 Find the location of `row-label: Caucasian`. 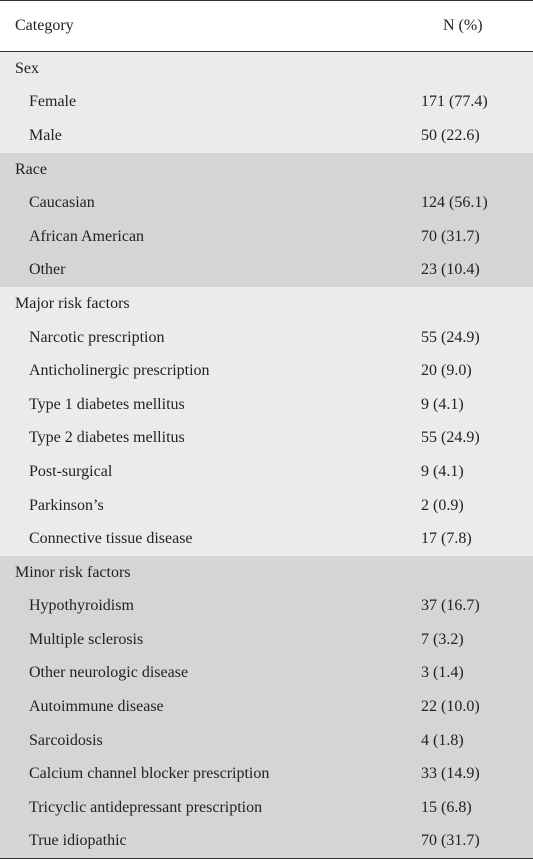

row-label: Caucasian is located at coordinates (62, 203).